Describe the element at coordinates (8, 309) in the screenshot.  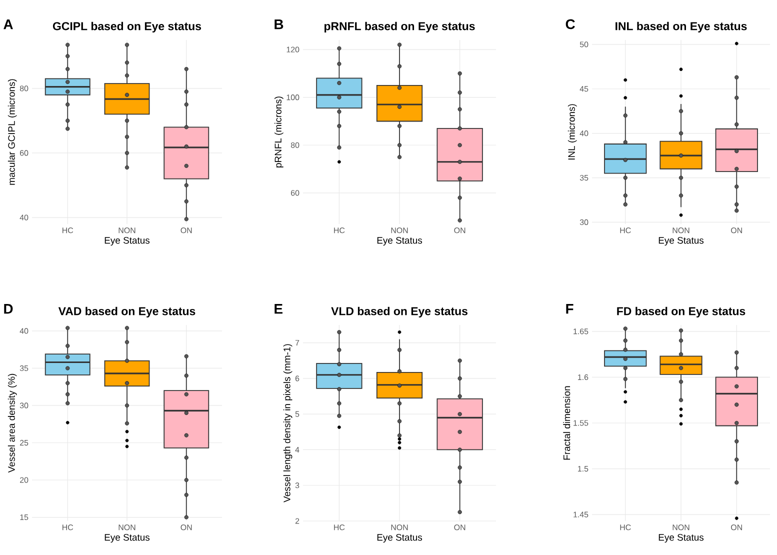
I see `text: D` at that location.